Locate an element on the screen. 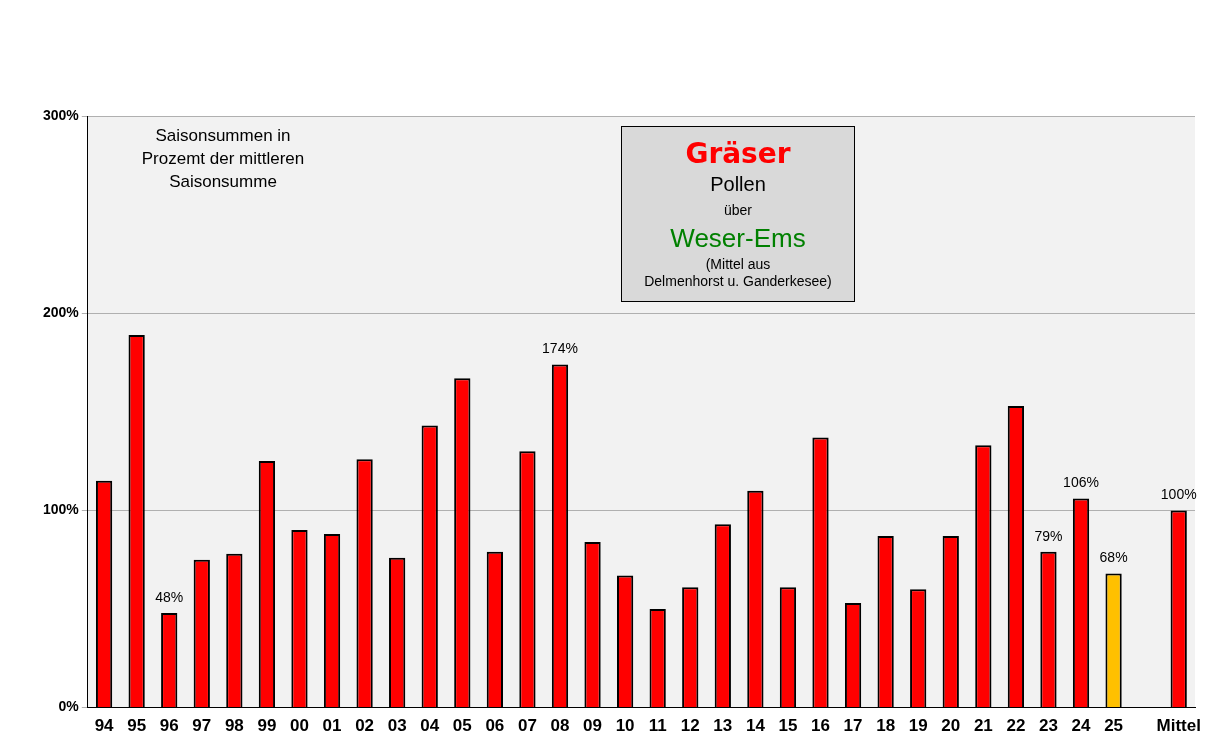  annotation: Saisonsummen in Prozemt der mittleren Saisonsumme is located at coordinates (223, 159).